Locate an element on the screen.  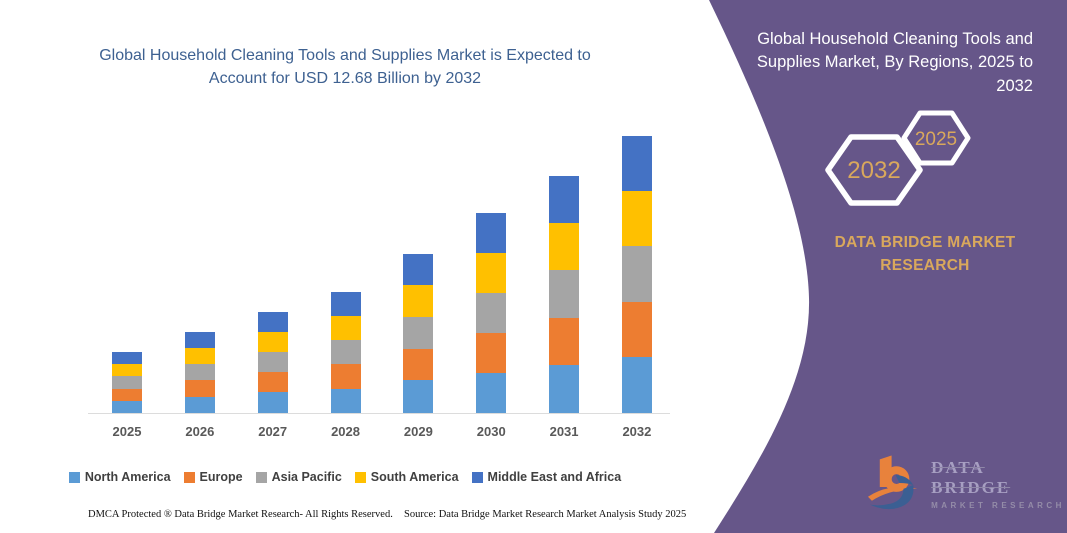
bar-2028 is located at coordinates (345, 266).